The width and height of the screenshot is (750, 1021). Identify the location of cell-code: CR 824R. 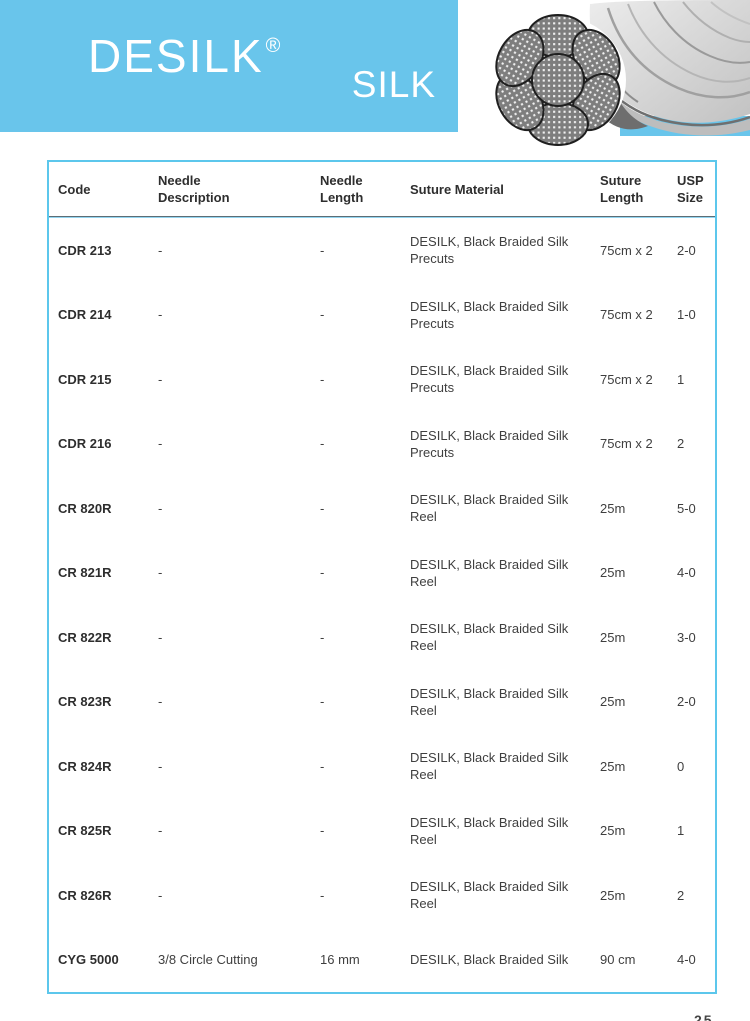
(85, 766).